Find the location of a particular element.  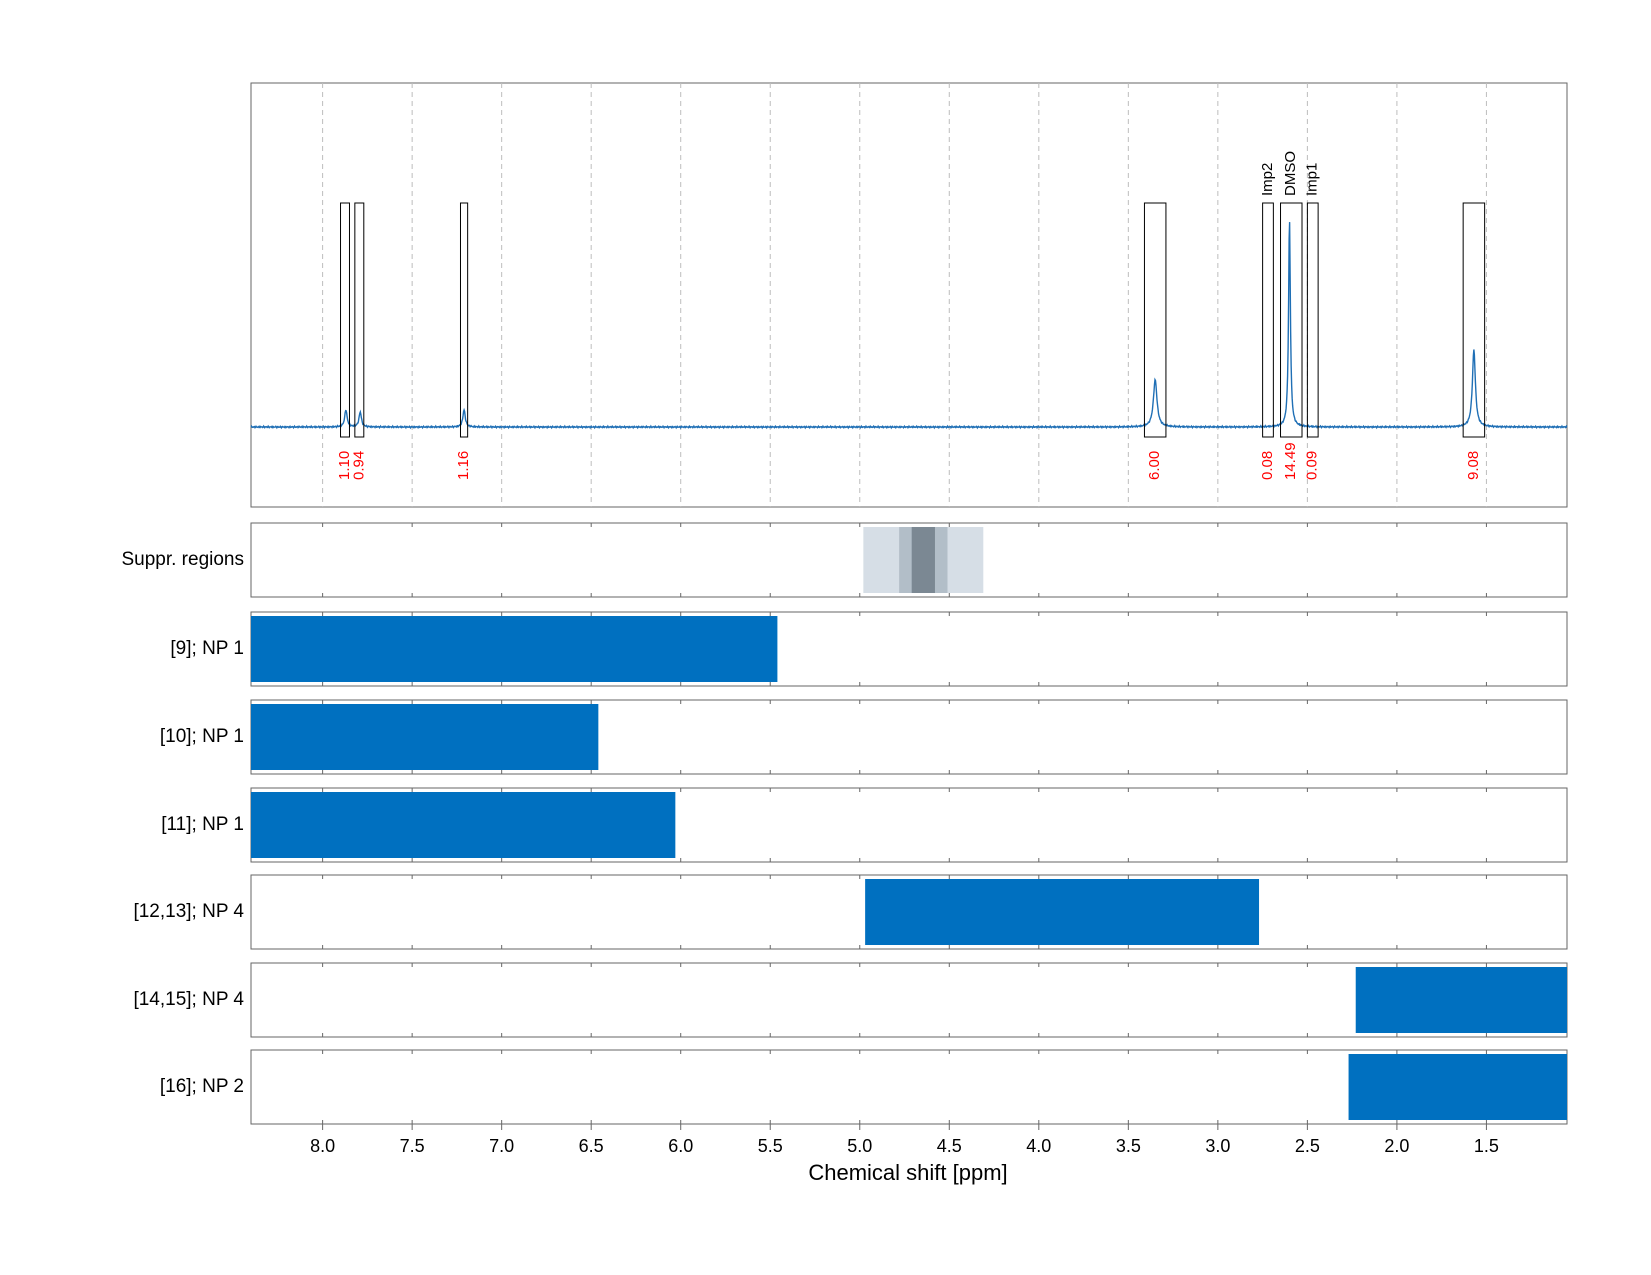

row-label: [14,15]; NP 4 is located at coordinates (188, 999).